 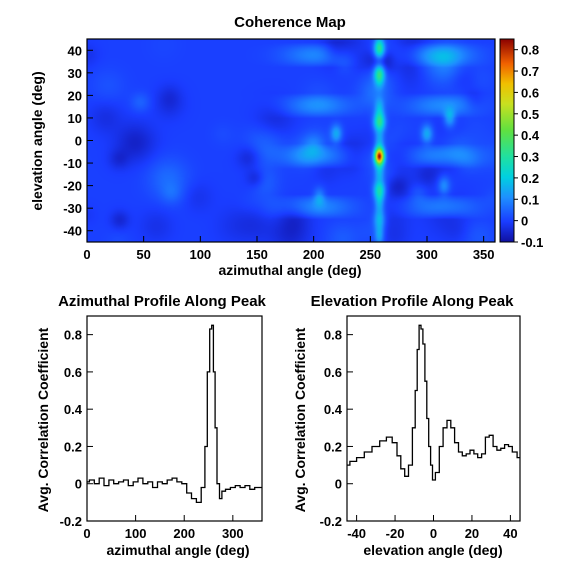 I want to click on heatmap-x-tick-label: 200, so click(x=314, y=254).